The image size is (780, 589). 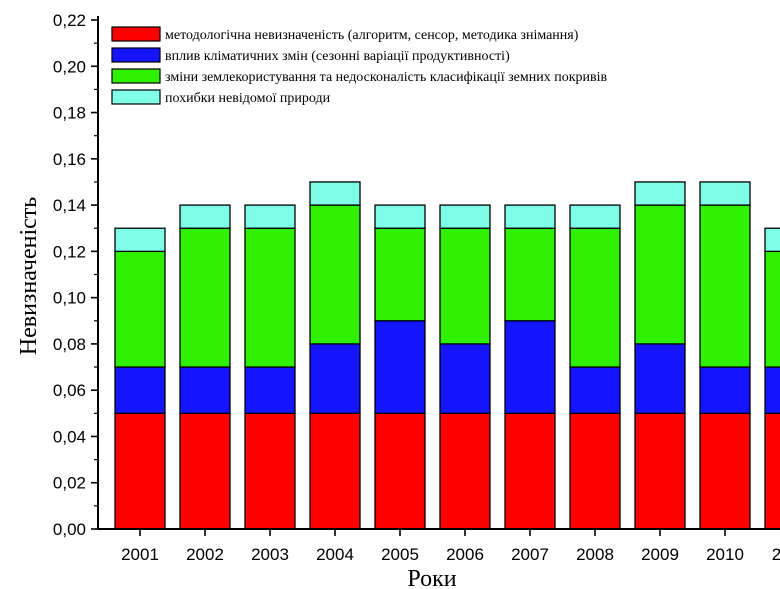 I want to click on x-tick-label: 2008, so click(x=595, y=554).